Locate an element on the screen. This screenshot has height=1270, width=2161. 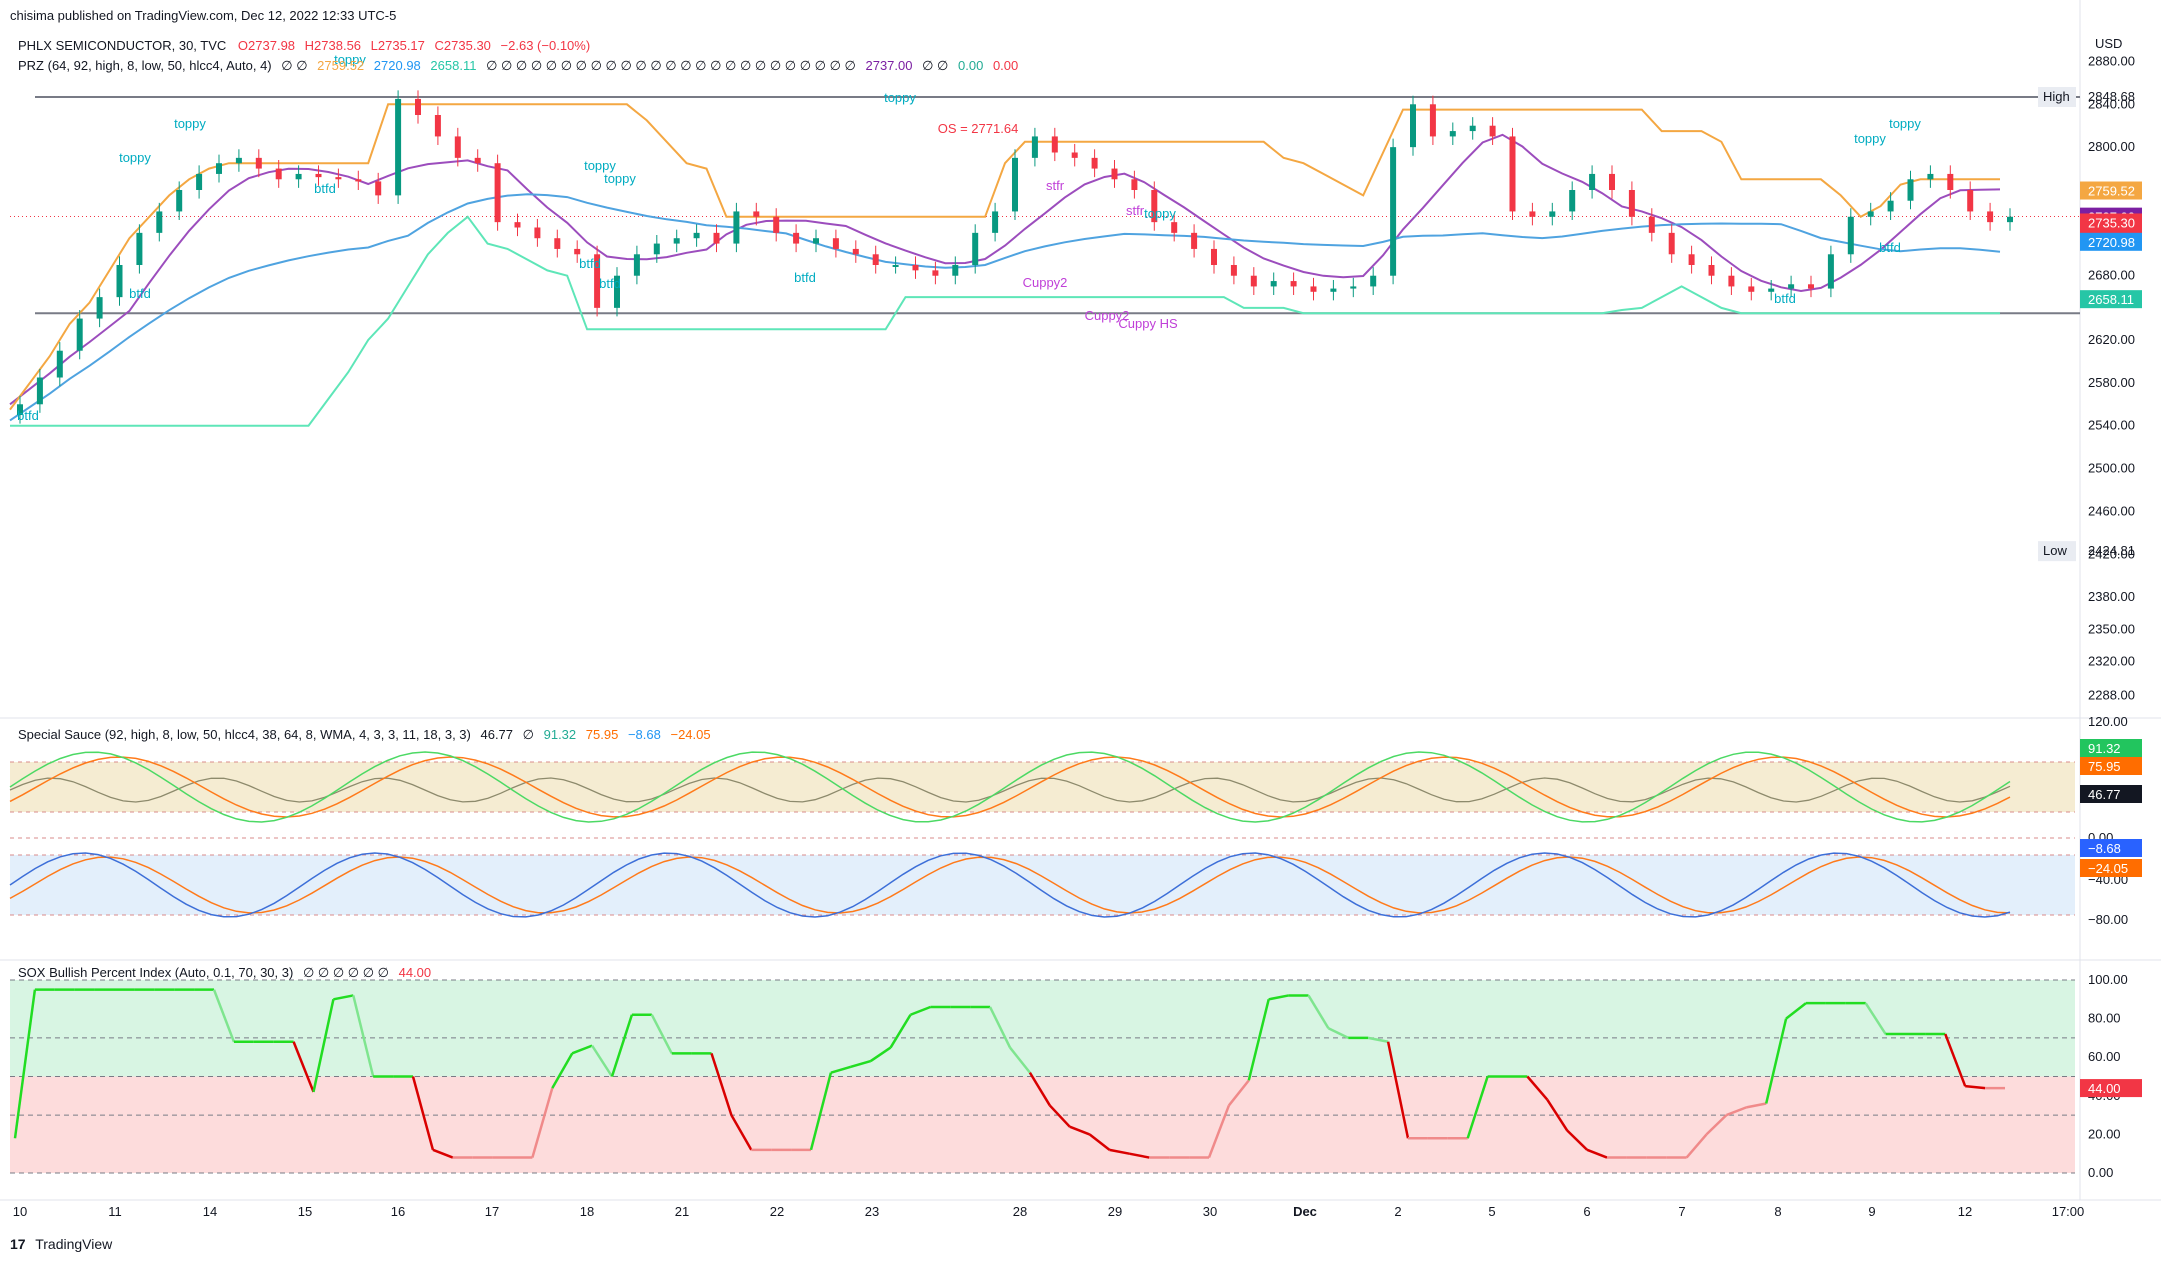
sox-y-tick-label: 0.00 is located at coordinates (2100, 1172).